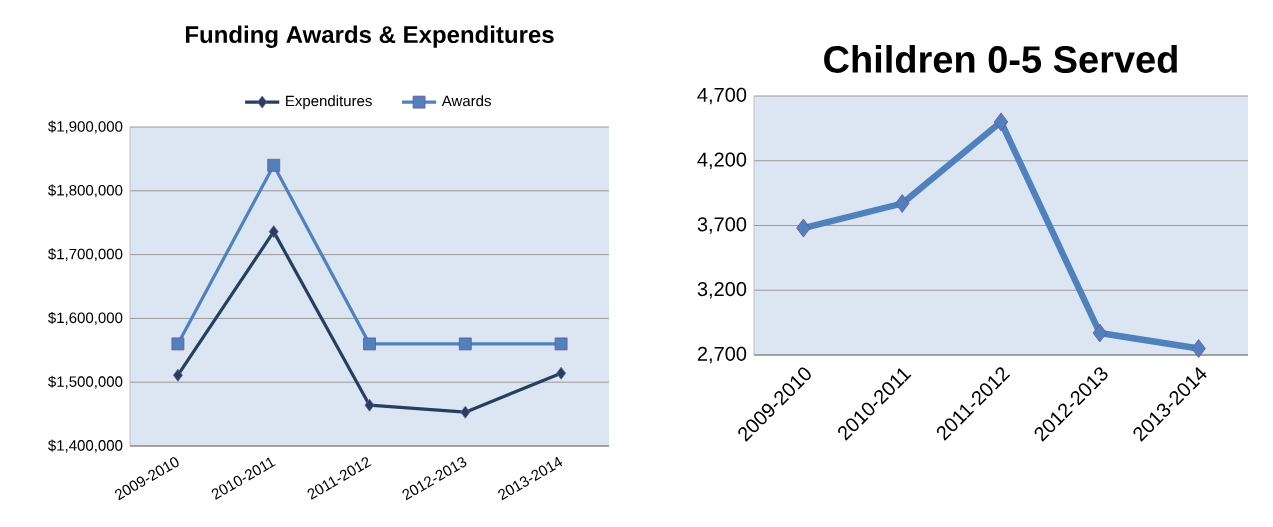  I want to click on y-tick-label: 3,700, so click(722, 225).